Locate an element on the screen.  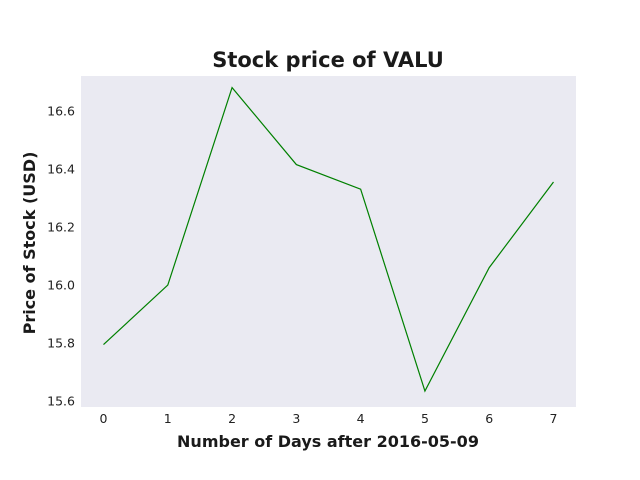
x-axis-label: Number of Days after 2016-05-09 is located at coordinates (328, 441).